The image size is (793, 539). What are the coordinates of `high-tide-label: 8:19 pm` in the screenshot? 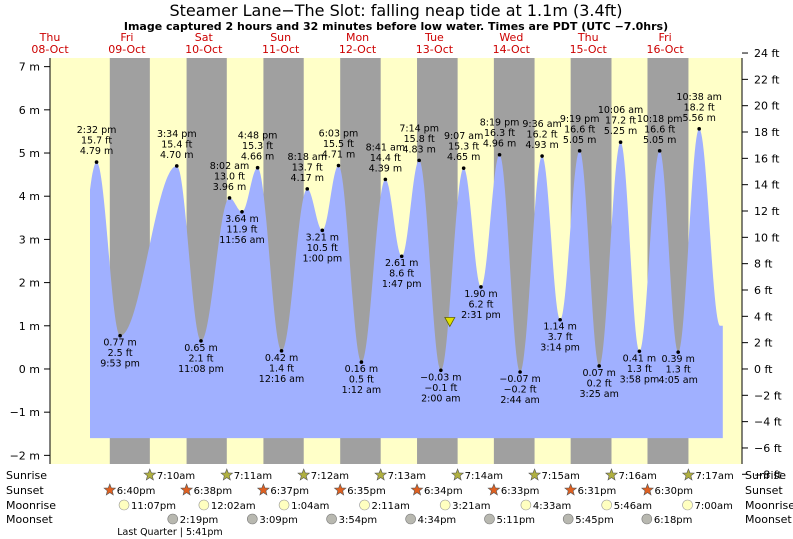 It's located at (500, 123).